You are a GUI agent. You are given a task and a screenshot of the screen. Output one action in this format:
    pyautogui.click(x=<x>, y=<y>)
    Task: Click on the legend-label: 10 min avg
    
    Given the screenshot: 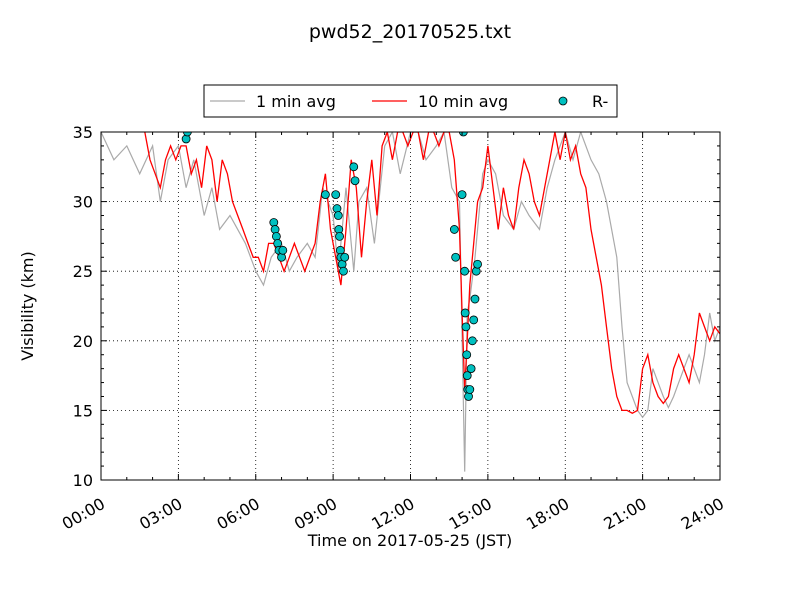 What is the action you would take?
    pyautogui.click(x=463, y=101)
    